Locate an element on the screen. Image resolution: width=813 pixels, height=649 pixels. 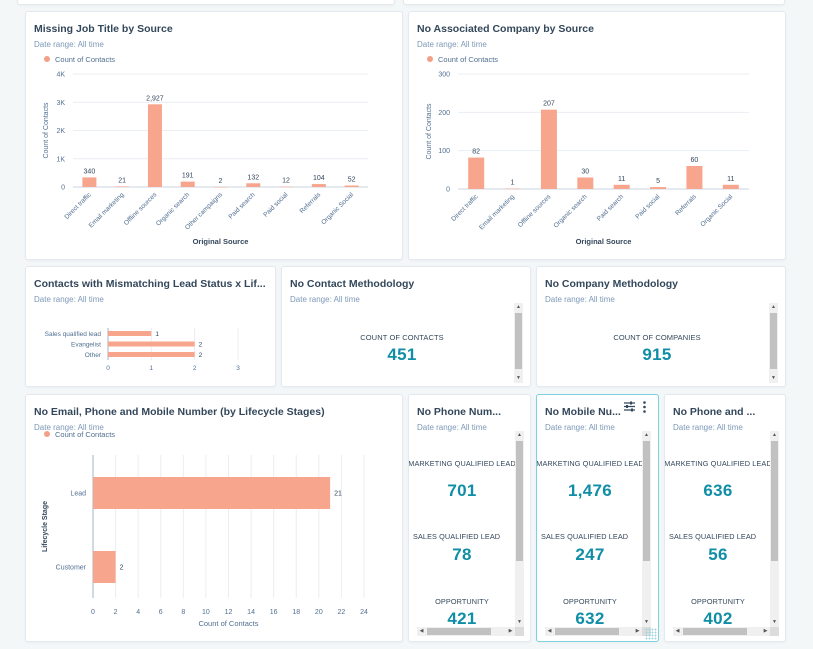
x-tick-label: 10 is located at coordinates (206, 612).